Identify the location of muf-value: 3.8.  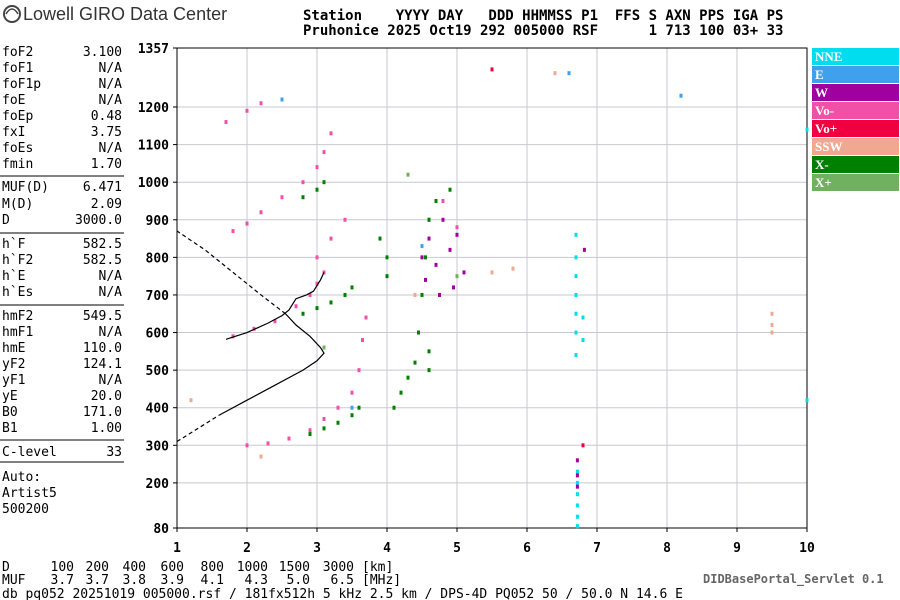
(134, 580).